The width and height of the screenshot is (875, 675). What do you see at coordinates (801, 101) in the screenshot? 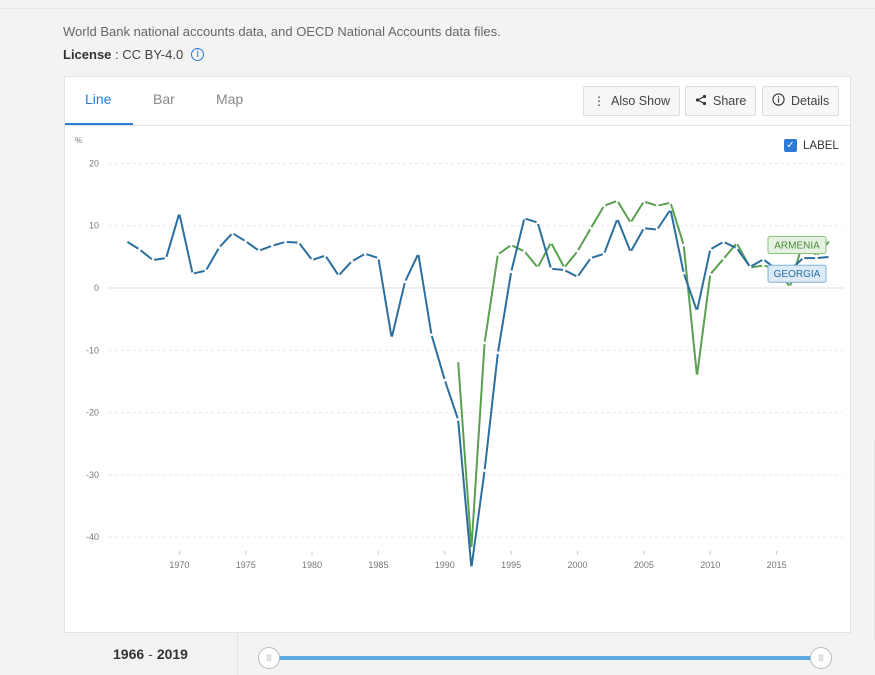
I see `details-button: Details` at bounding box center [801, 101].